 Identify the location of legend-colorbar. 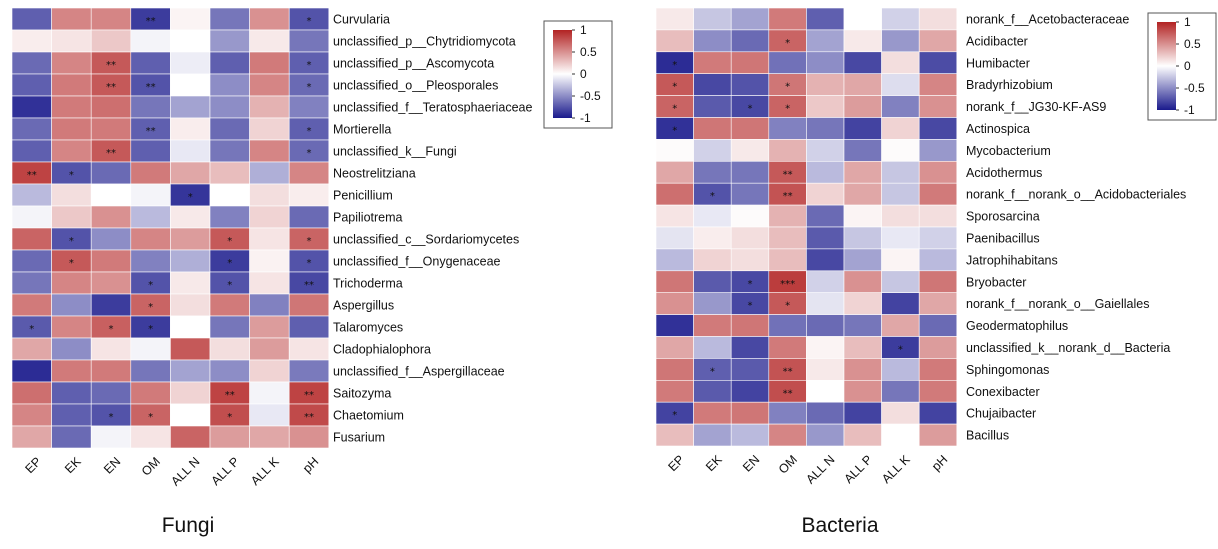
(1166, 66).